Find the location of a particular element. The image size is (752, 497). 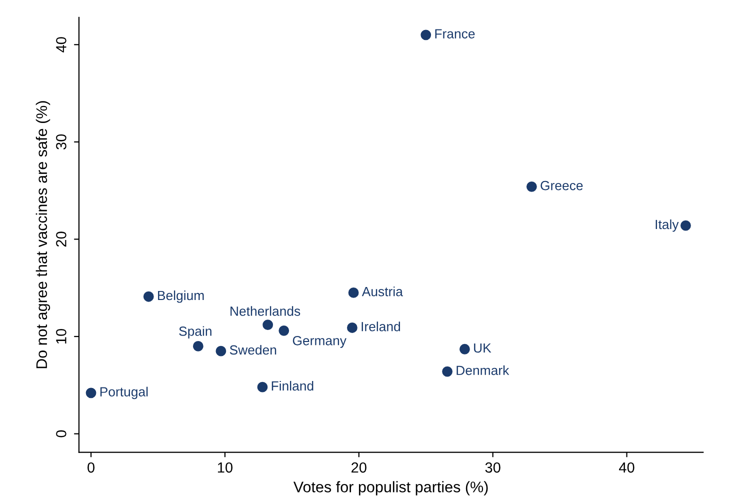

y-tick-label: 20 is located at coordinates (61, 239).